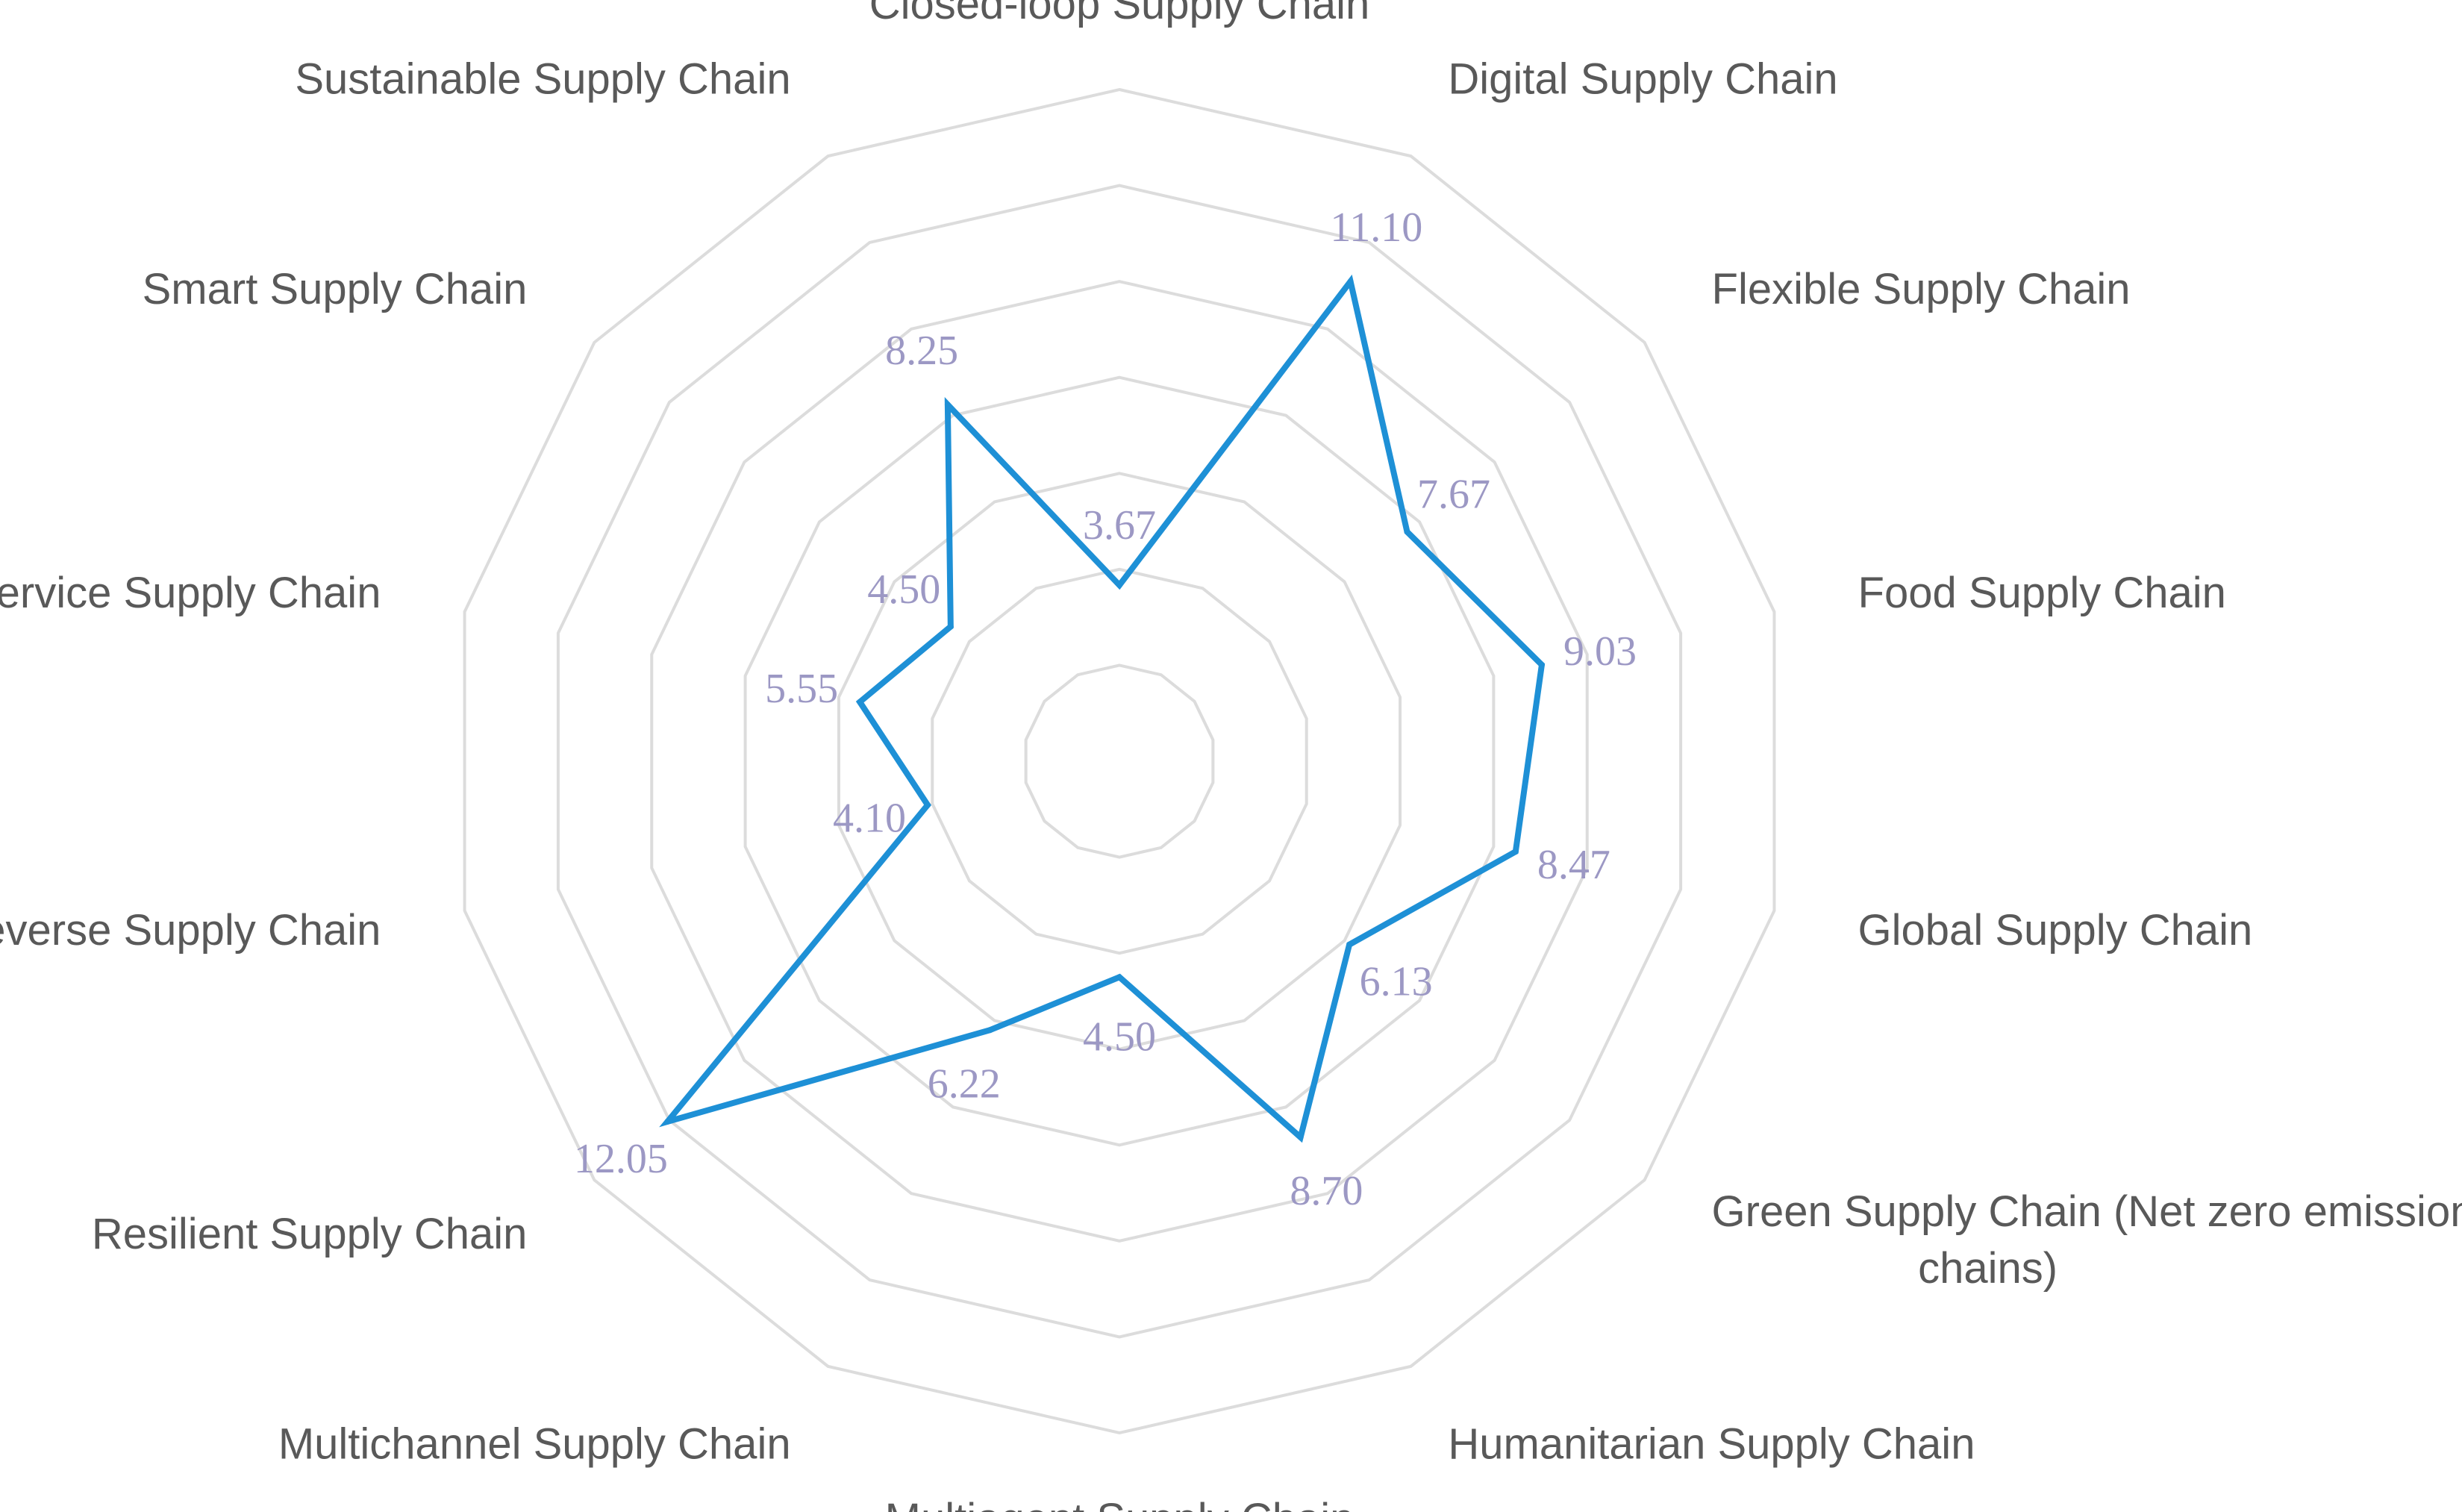  What do you see at coordinates (1922, 289) in the screenshot?
I see `axis-label-3: Flexible Supply Chain` at bounding box center [1922, 289].